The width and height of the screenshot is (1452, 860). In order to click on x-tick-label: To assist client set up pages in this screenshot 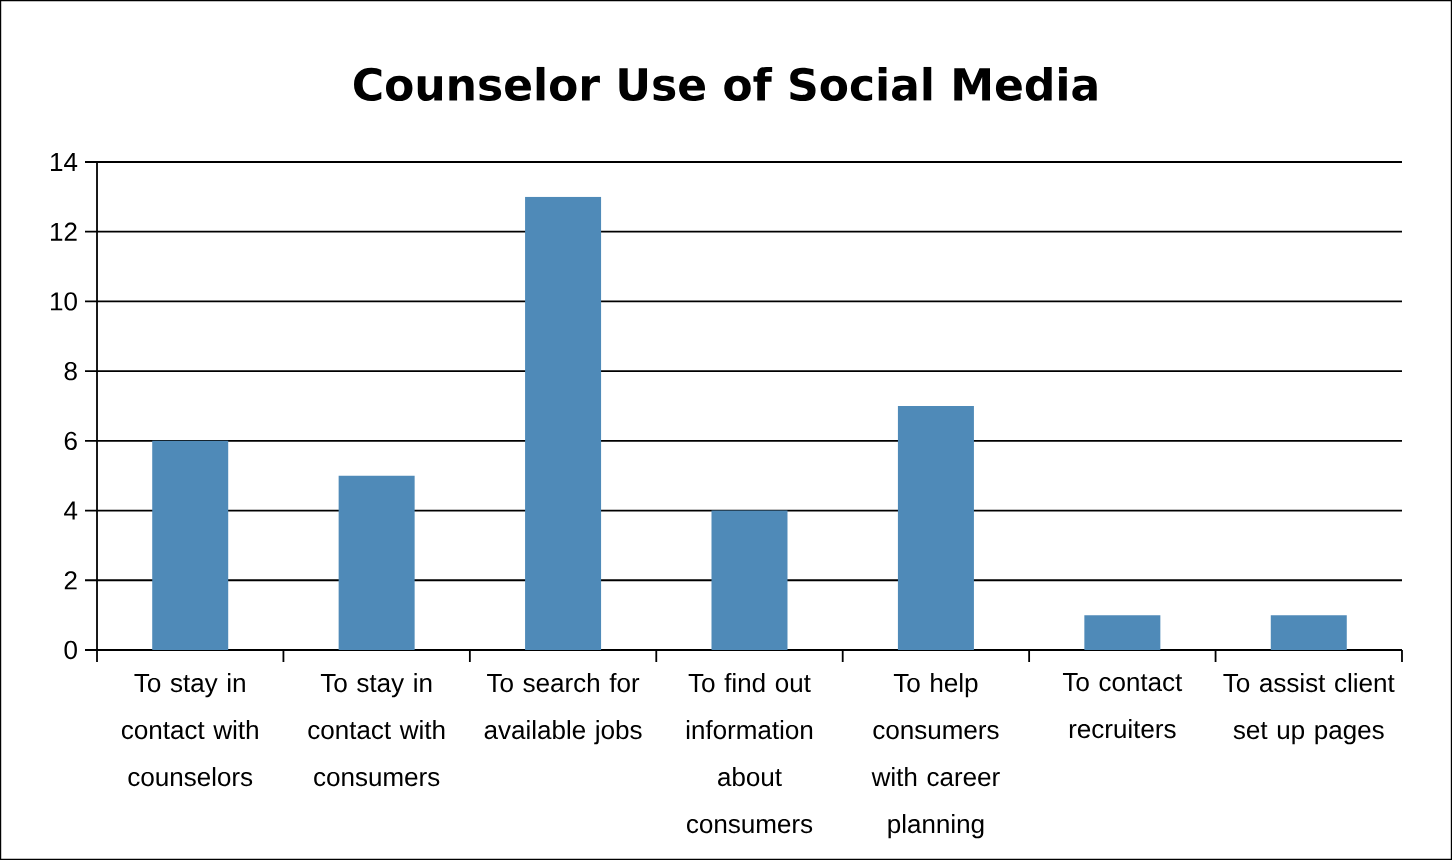, I will do `click(1309, 709)`.